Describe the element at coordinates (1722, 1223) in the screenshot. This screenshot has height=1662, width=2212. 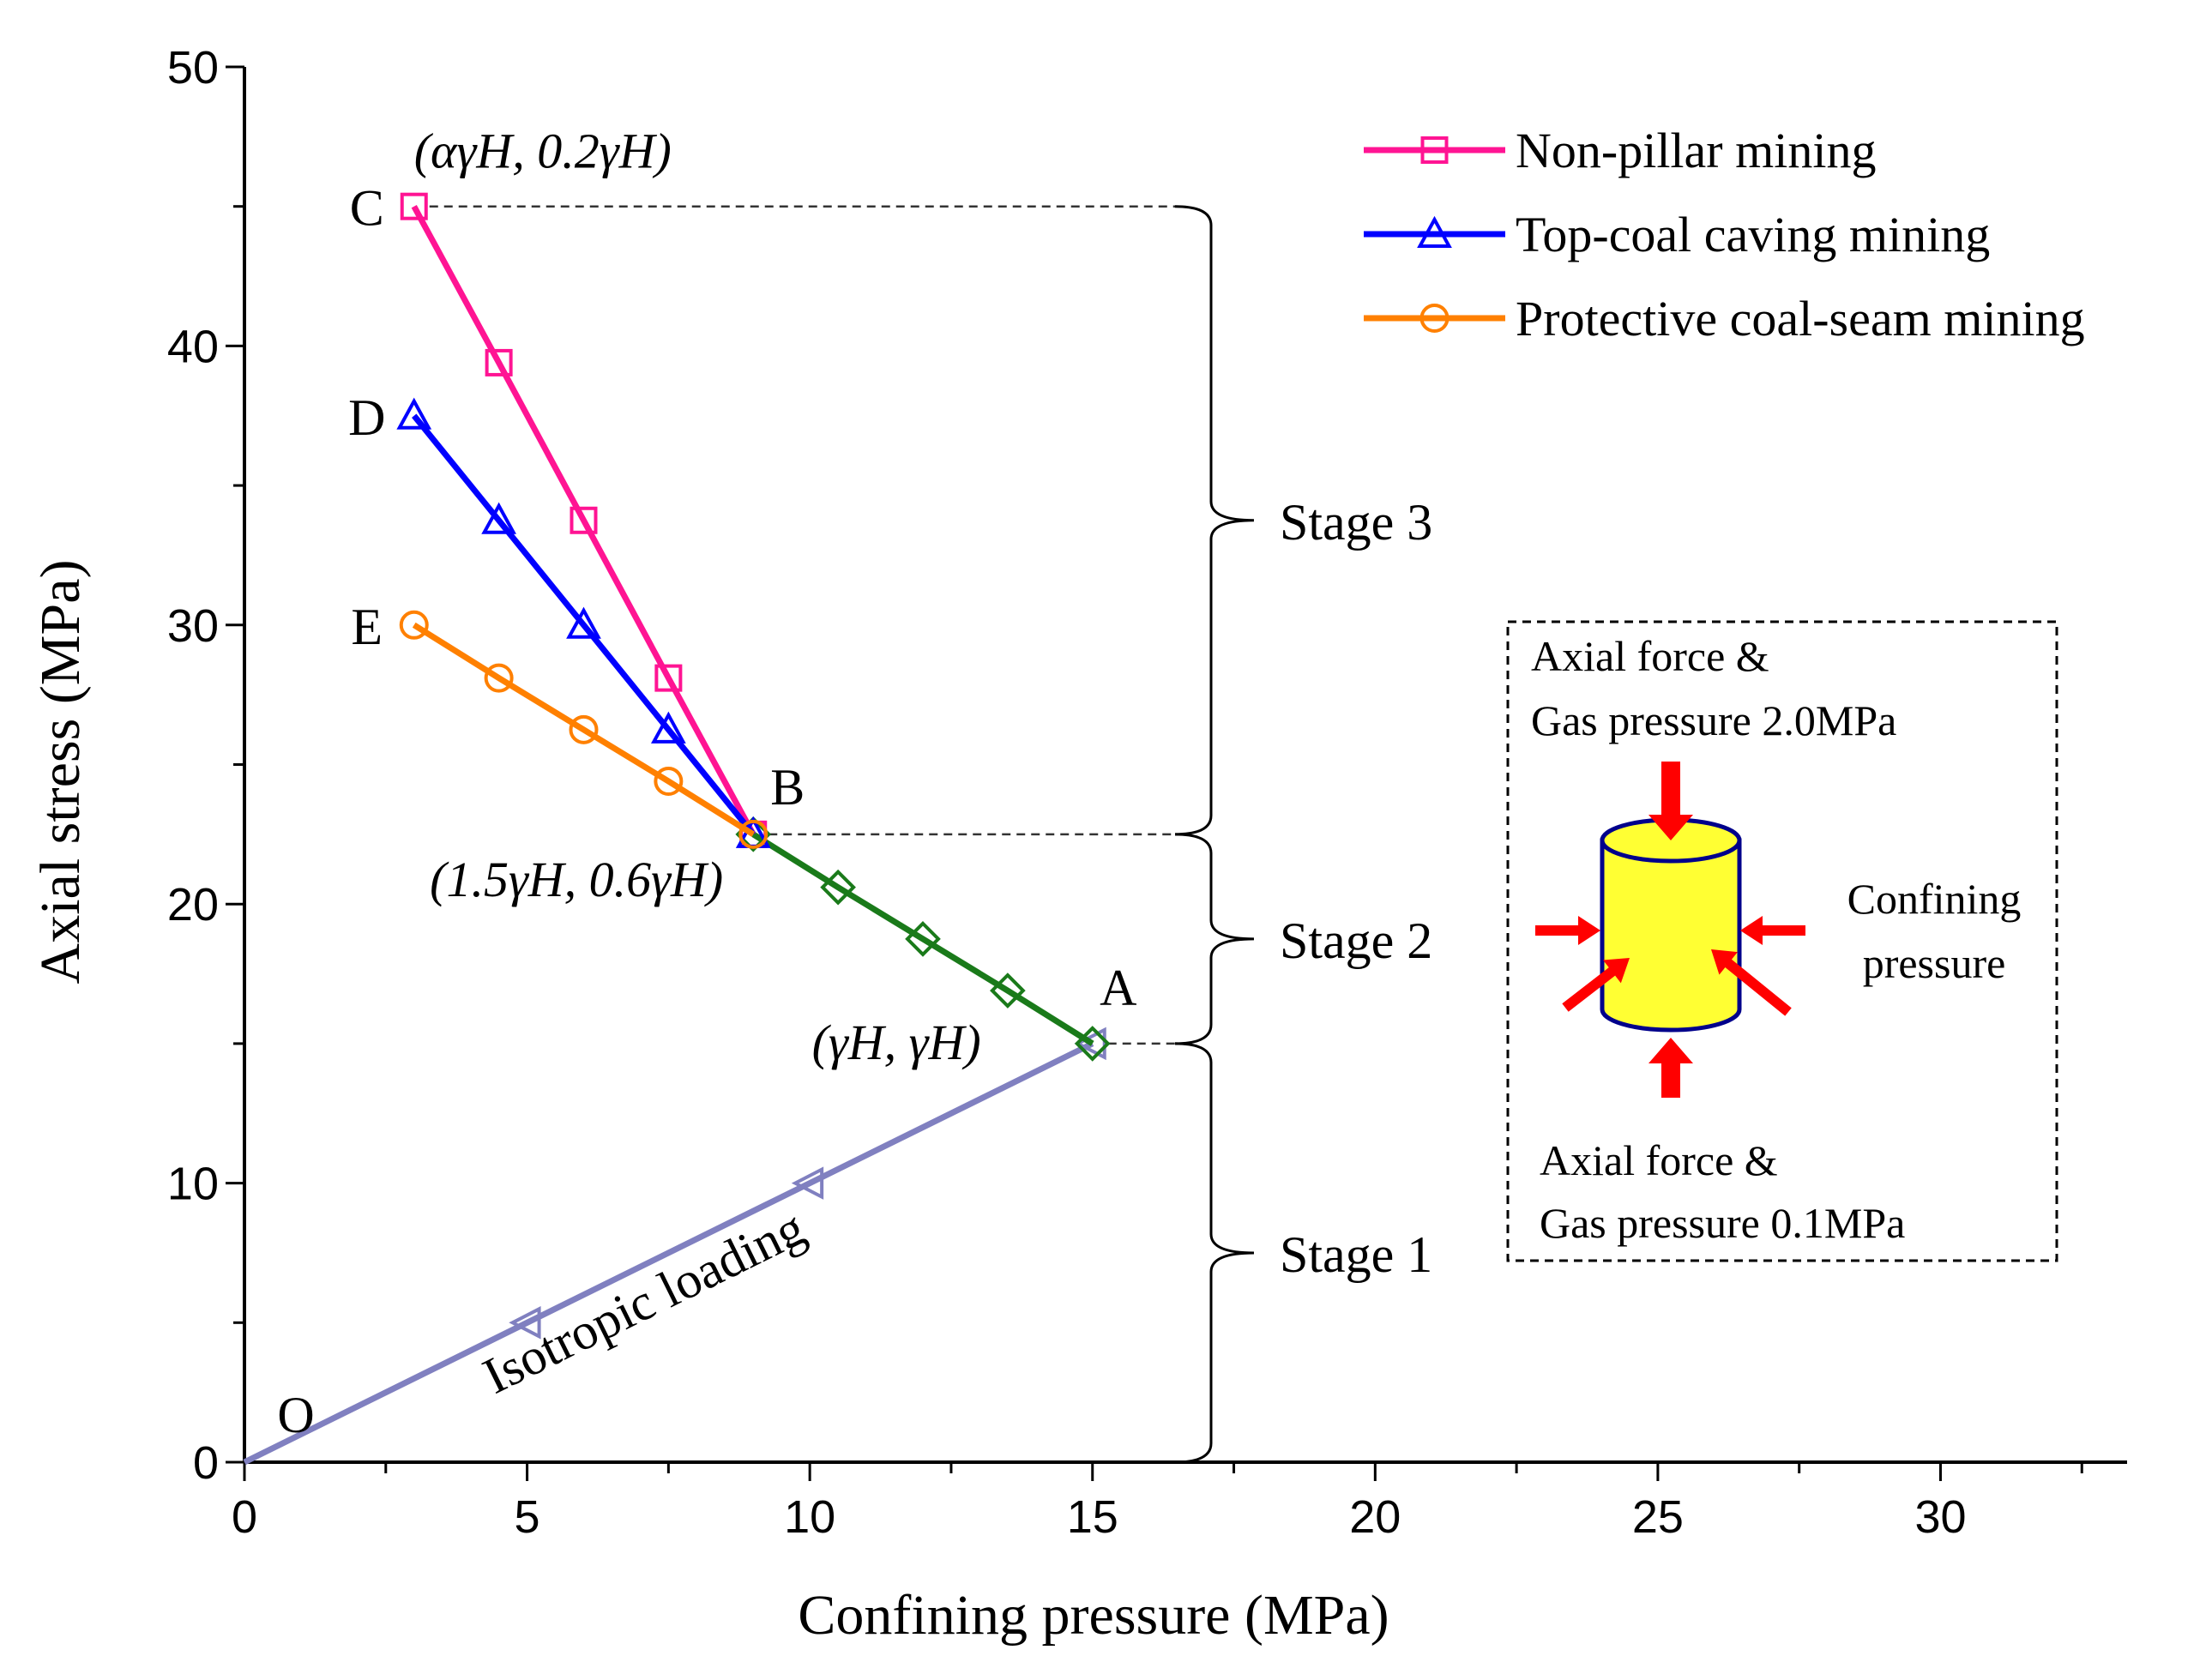
I see `inset-bottom-label-line2: Gas pressure 0.1MPa` at that location.